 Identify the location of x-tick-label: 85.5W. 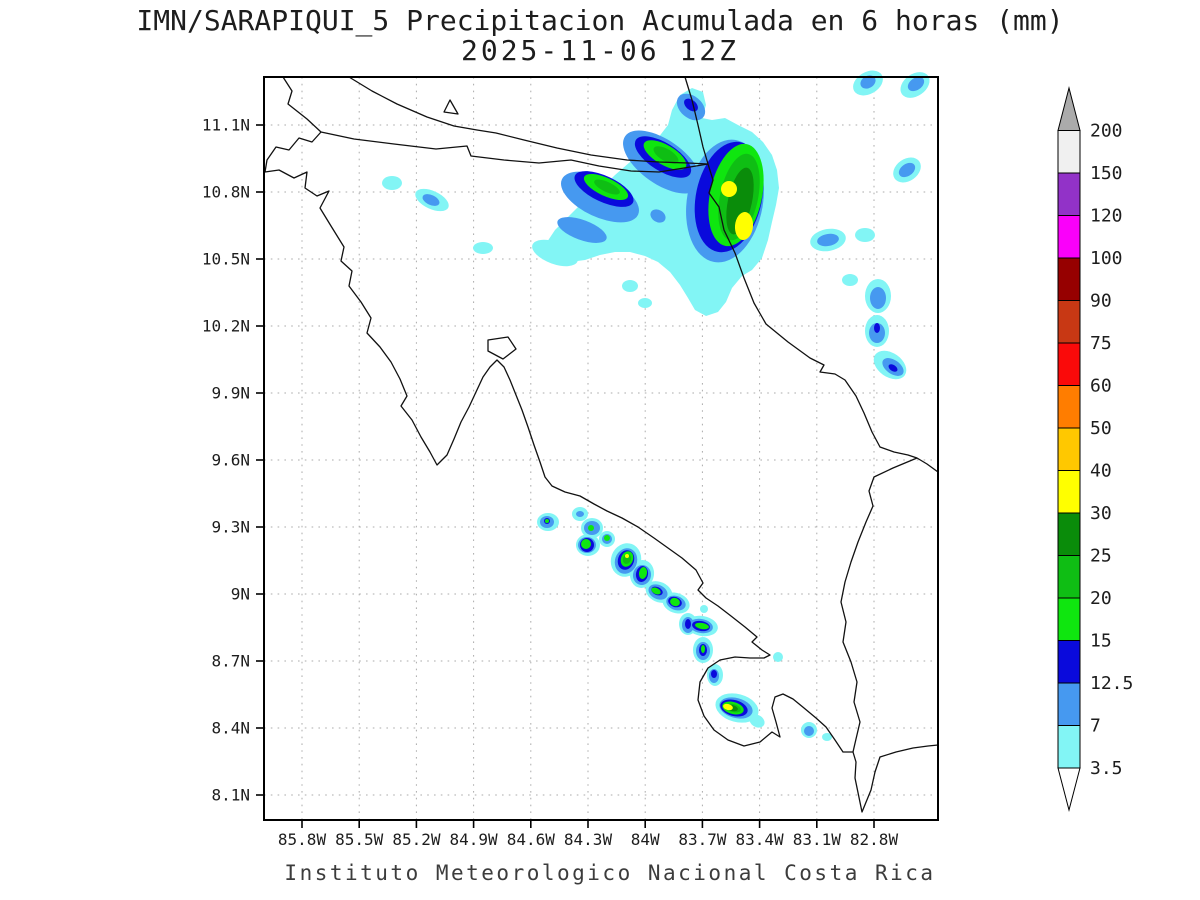
(359, 839).